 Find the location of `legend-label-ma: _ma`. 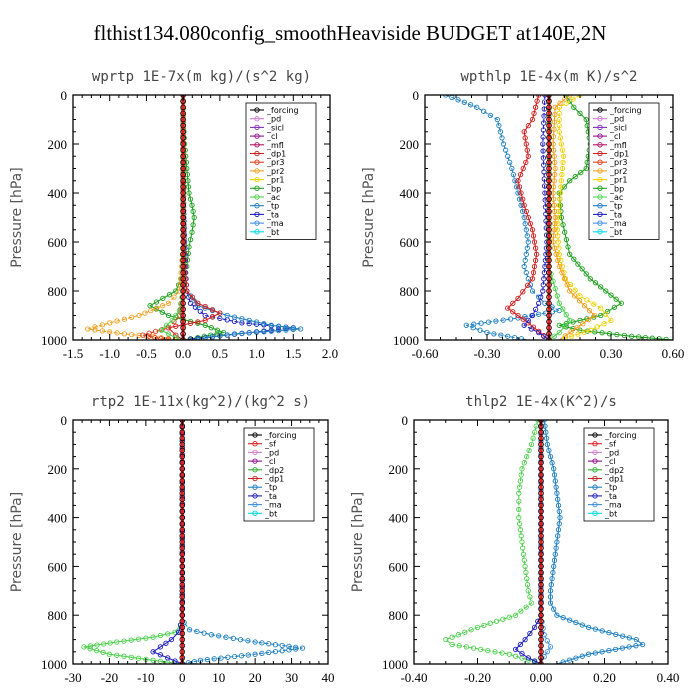

legend-label-ma: _ma is located at coordinates (273, 505).